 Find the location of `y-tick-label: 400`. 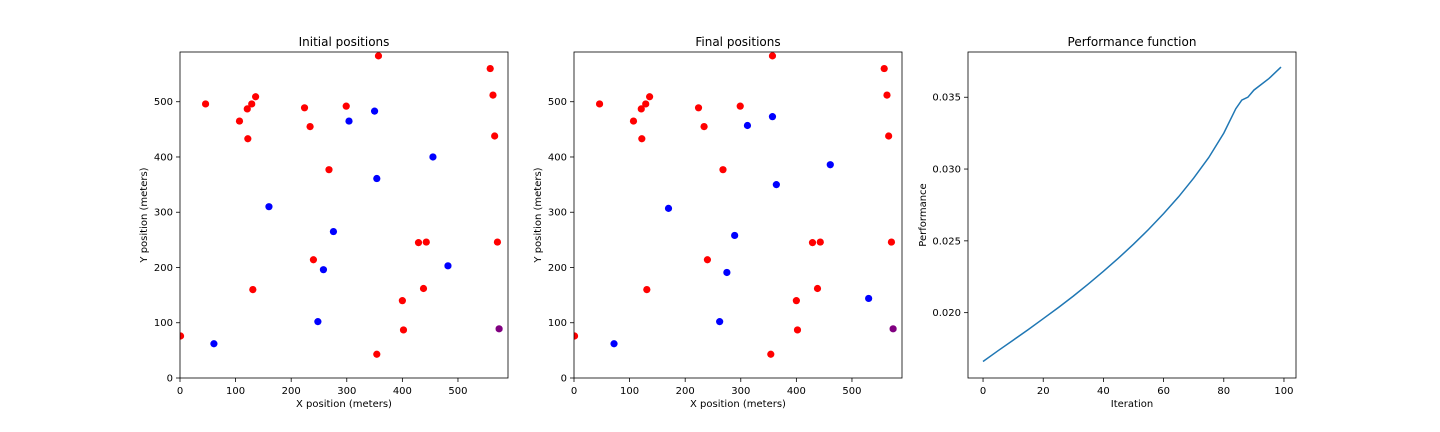

y-tick-label: 400 is located at coordinates (557, 157).